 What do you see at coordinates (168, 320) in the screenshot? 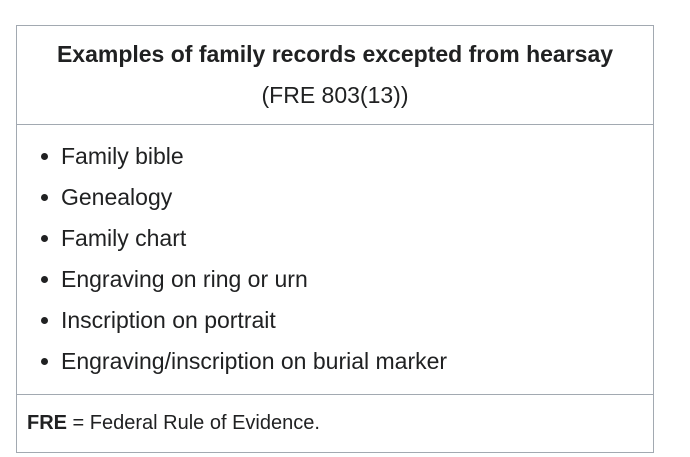
I see `list-item-label: Inscription on portrait` at bounding box center [168, 320].